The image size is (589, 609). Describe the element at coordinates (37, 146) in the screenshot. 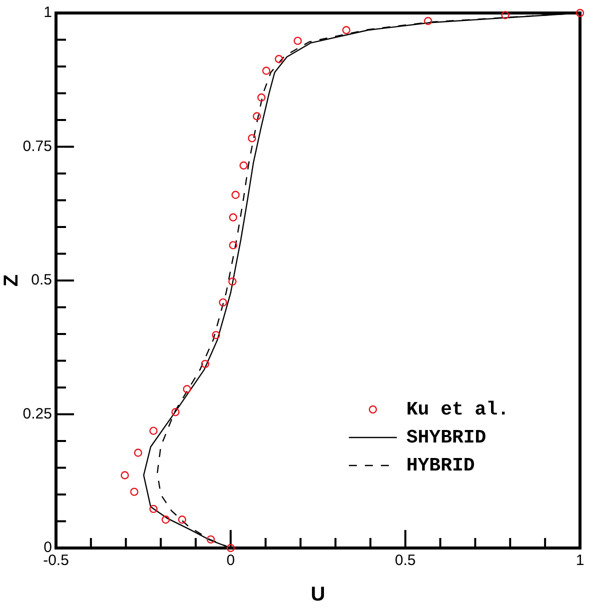

I see `y-tick-label: 0.75` at that location.